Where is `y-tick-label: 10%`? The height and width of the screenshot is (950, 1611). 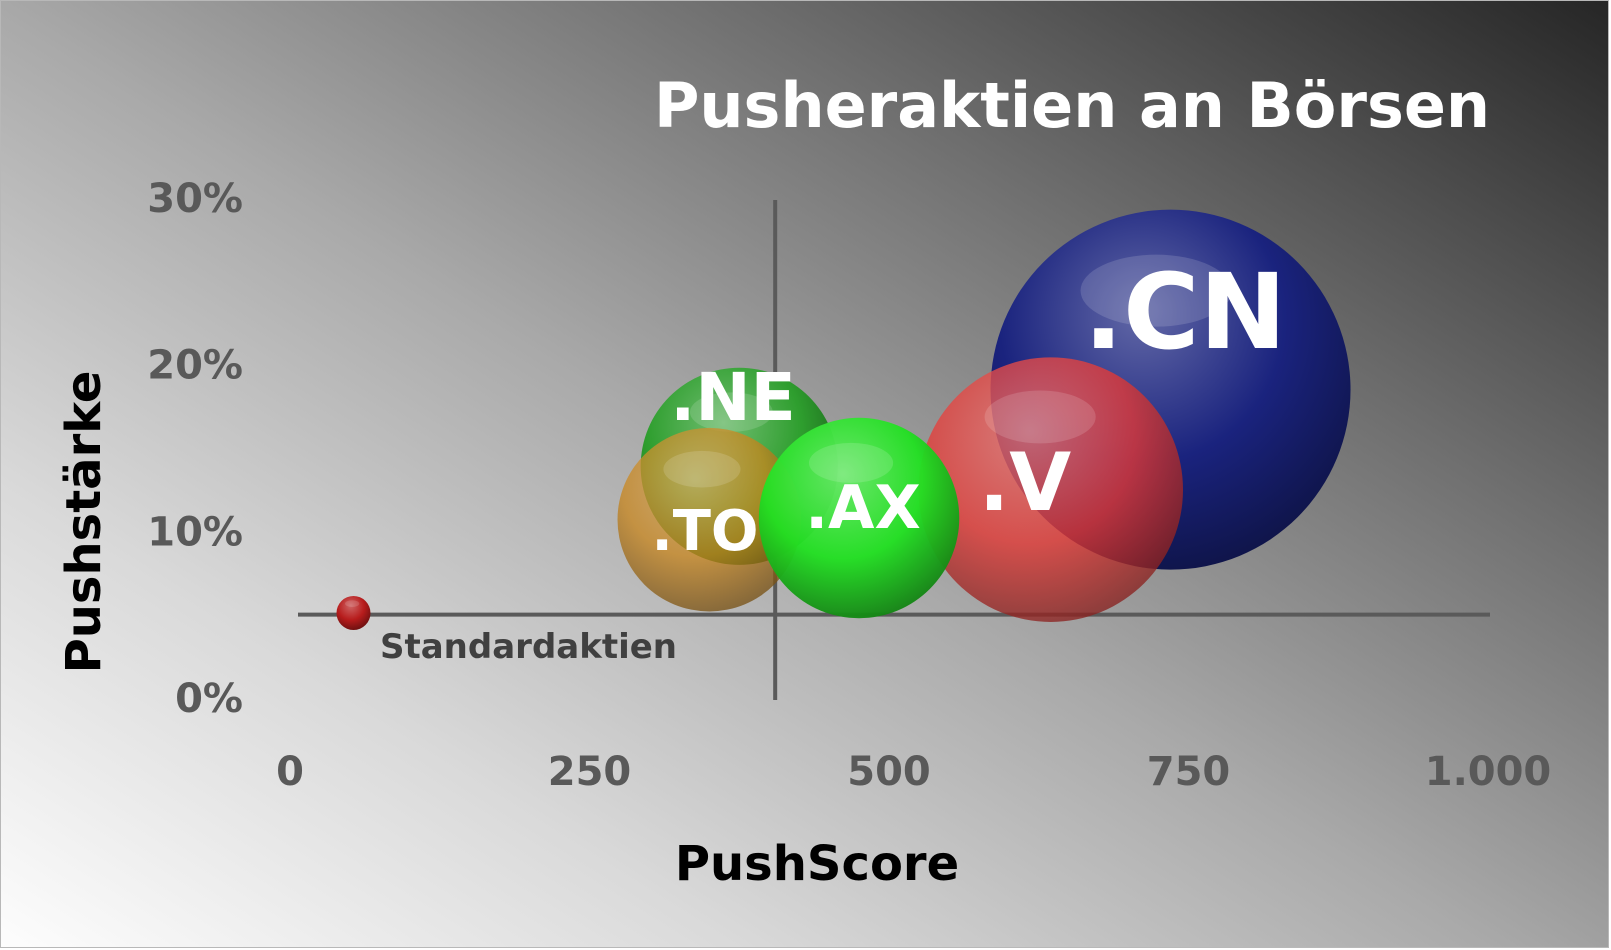
y-tick-label: 10% is located at coordinates (195, 532).